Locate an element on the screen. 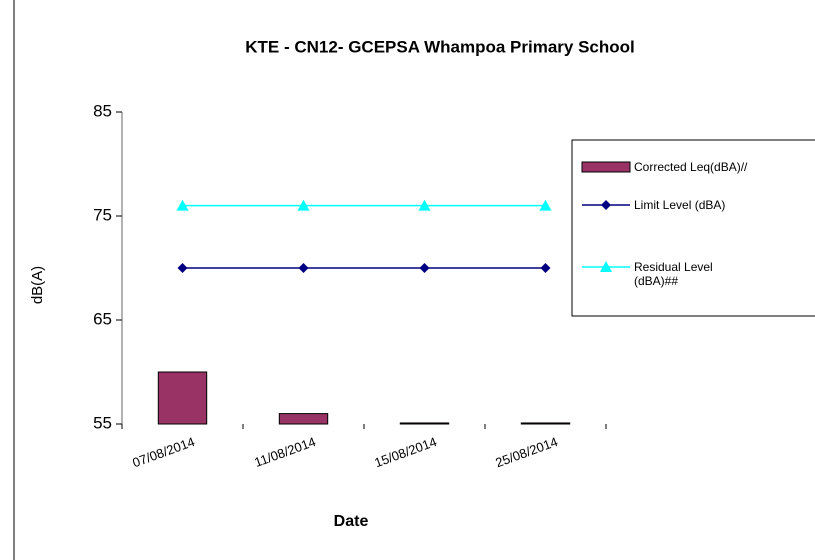 Image resolution: width=815 pixels, height=560 pixels. y-axis-label: dB(A) is located at coordinates (37, 285).